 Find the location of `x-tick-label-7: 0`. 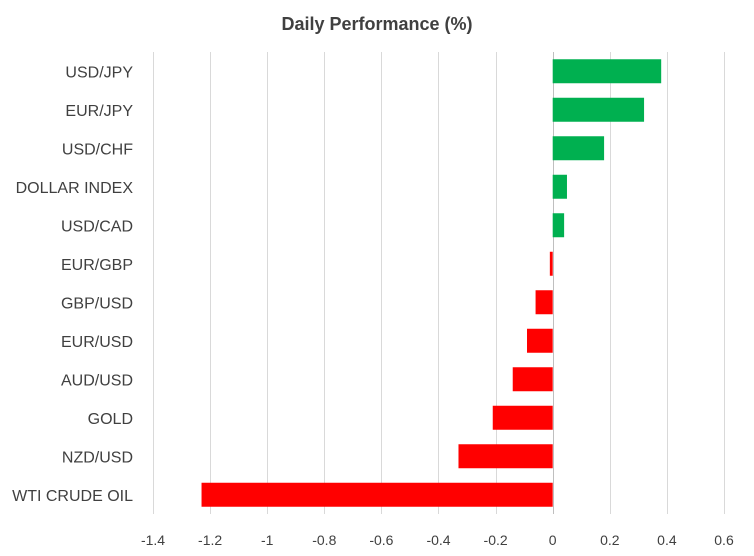

x-tick-label-7: 0 is located at coordinates (553, 540).